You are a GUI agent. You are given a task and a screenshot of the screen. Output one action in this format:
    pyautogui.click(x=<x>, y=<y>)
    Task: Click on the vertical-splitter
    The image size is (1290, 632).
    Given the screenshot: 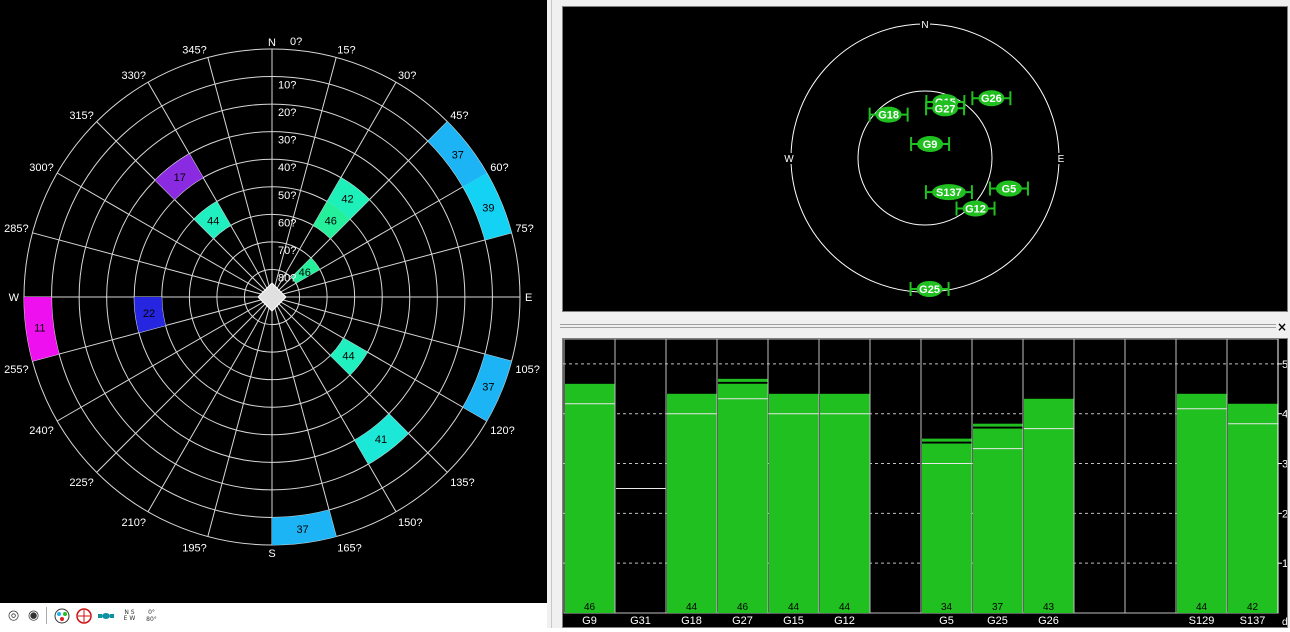 What is the action you would take?
    pyautogui.click(x=552, y=314)
    